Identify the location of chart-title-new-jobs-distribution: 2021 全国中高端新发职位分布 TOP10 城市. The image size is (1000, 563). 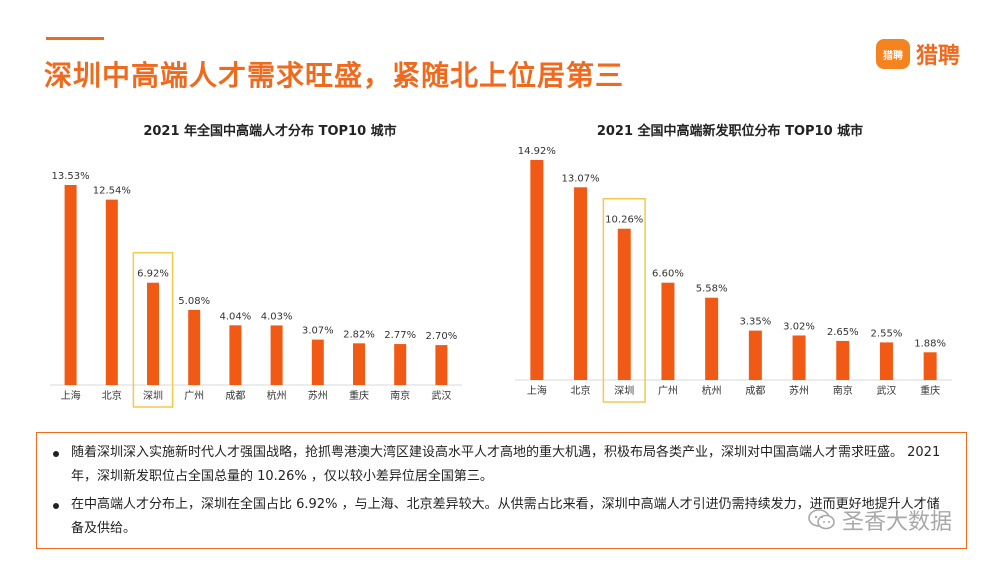
(730, 131).